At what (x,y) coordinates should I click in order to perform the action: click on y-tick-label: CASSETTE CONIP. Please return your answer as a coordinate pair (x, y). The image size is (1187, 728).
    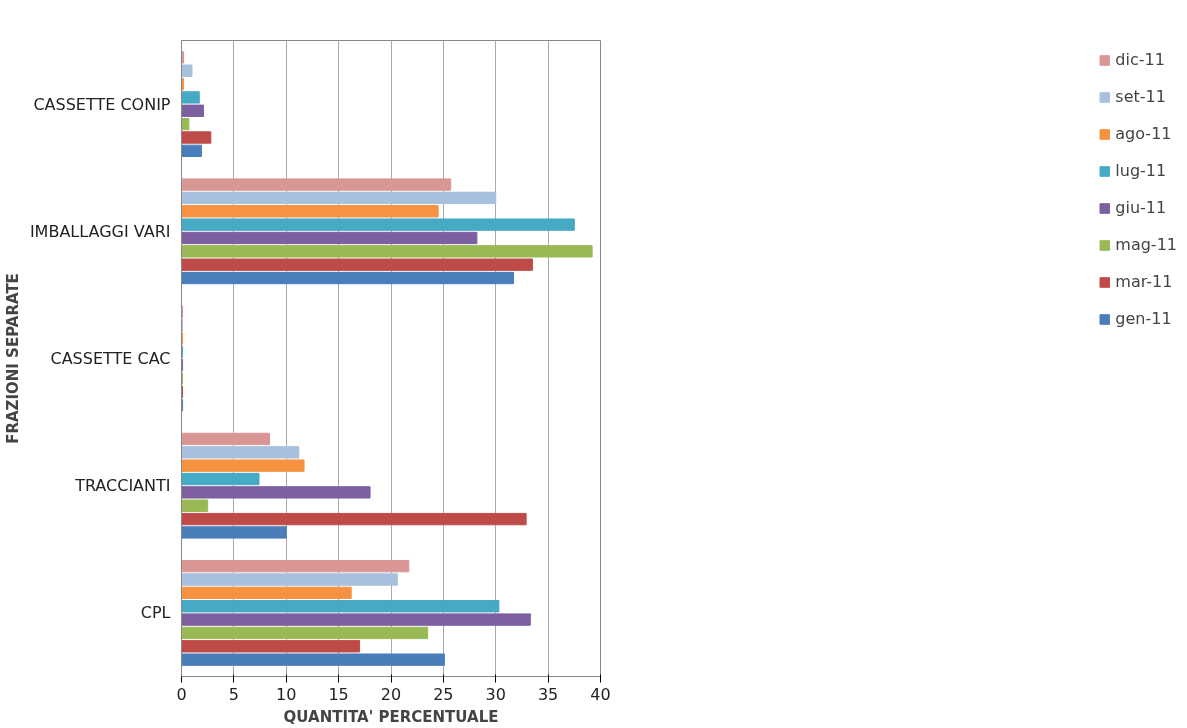
    Looking at the image, I should click on (102, 104).